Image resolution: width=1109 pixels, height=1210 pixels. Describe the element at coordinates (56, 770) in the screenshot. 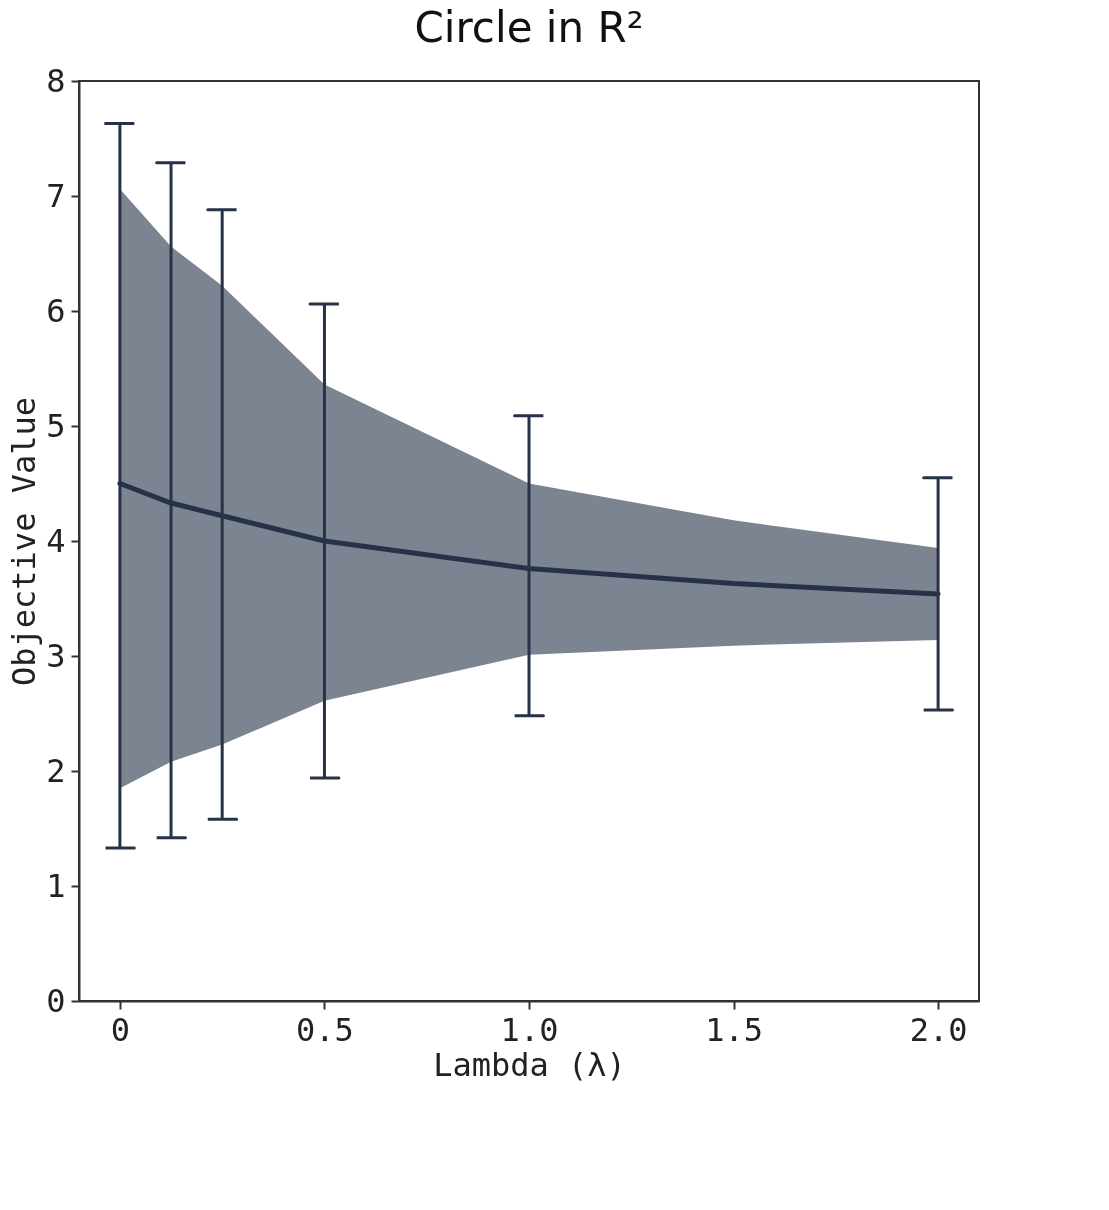

I see `y-tick-label: 2` at that location.